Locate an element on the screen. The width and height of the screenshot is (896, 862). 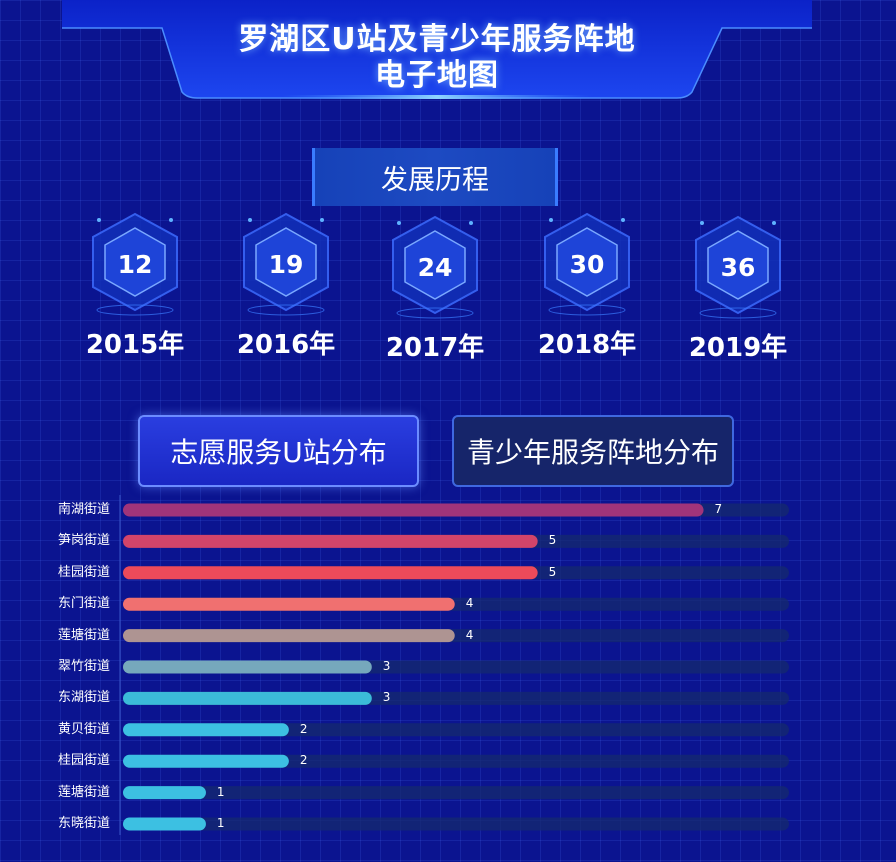
timeline-value: 24 is located at coordinates (435, 267).